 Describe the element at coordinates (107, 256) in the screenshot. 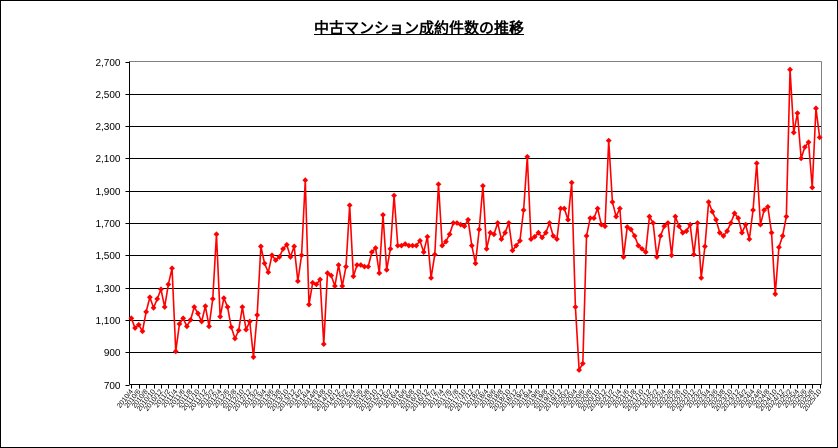

I see `y-axis-tick-label: 1,500` at that location.